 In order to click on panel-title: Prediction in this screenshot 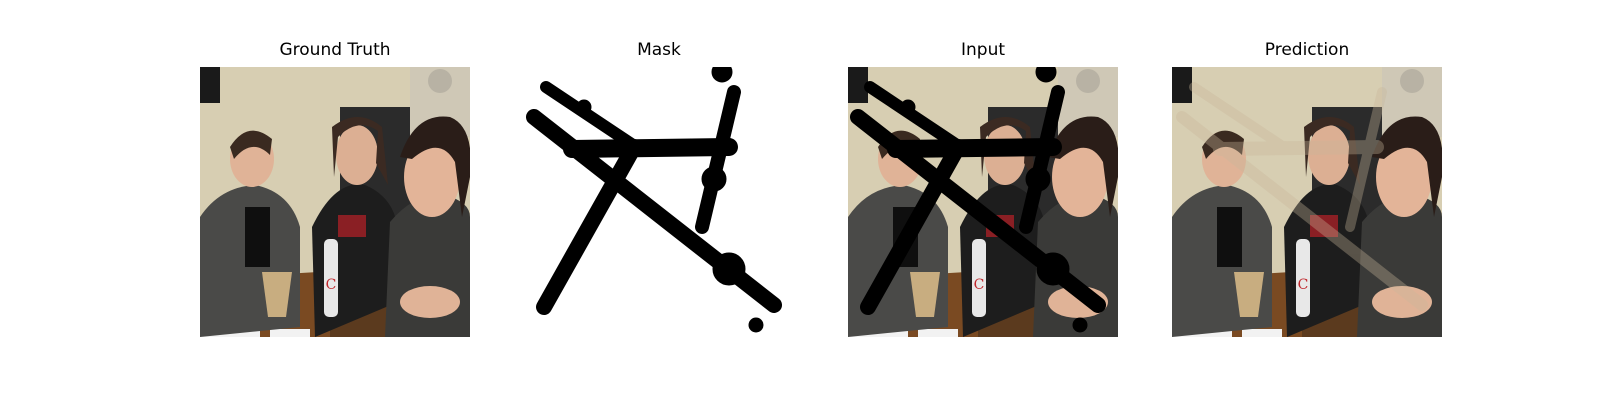, I will do `click(1307, 50)`.